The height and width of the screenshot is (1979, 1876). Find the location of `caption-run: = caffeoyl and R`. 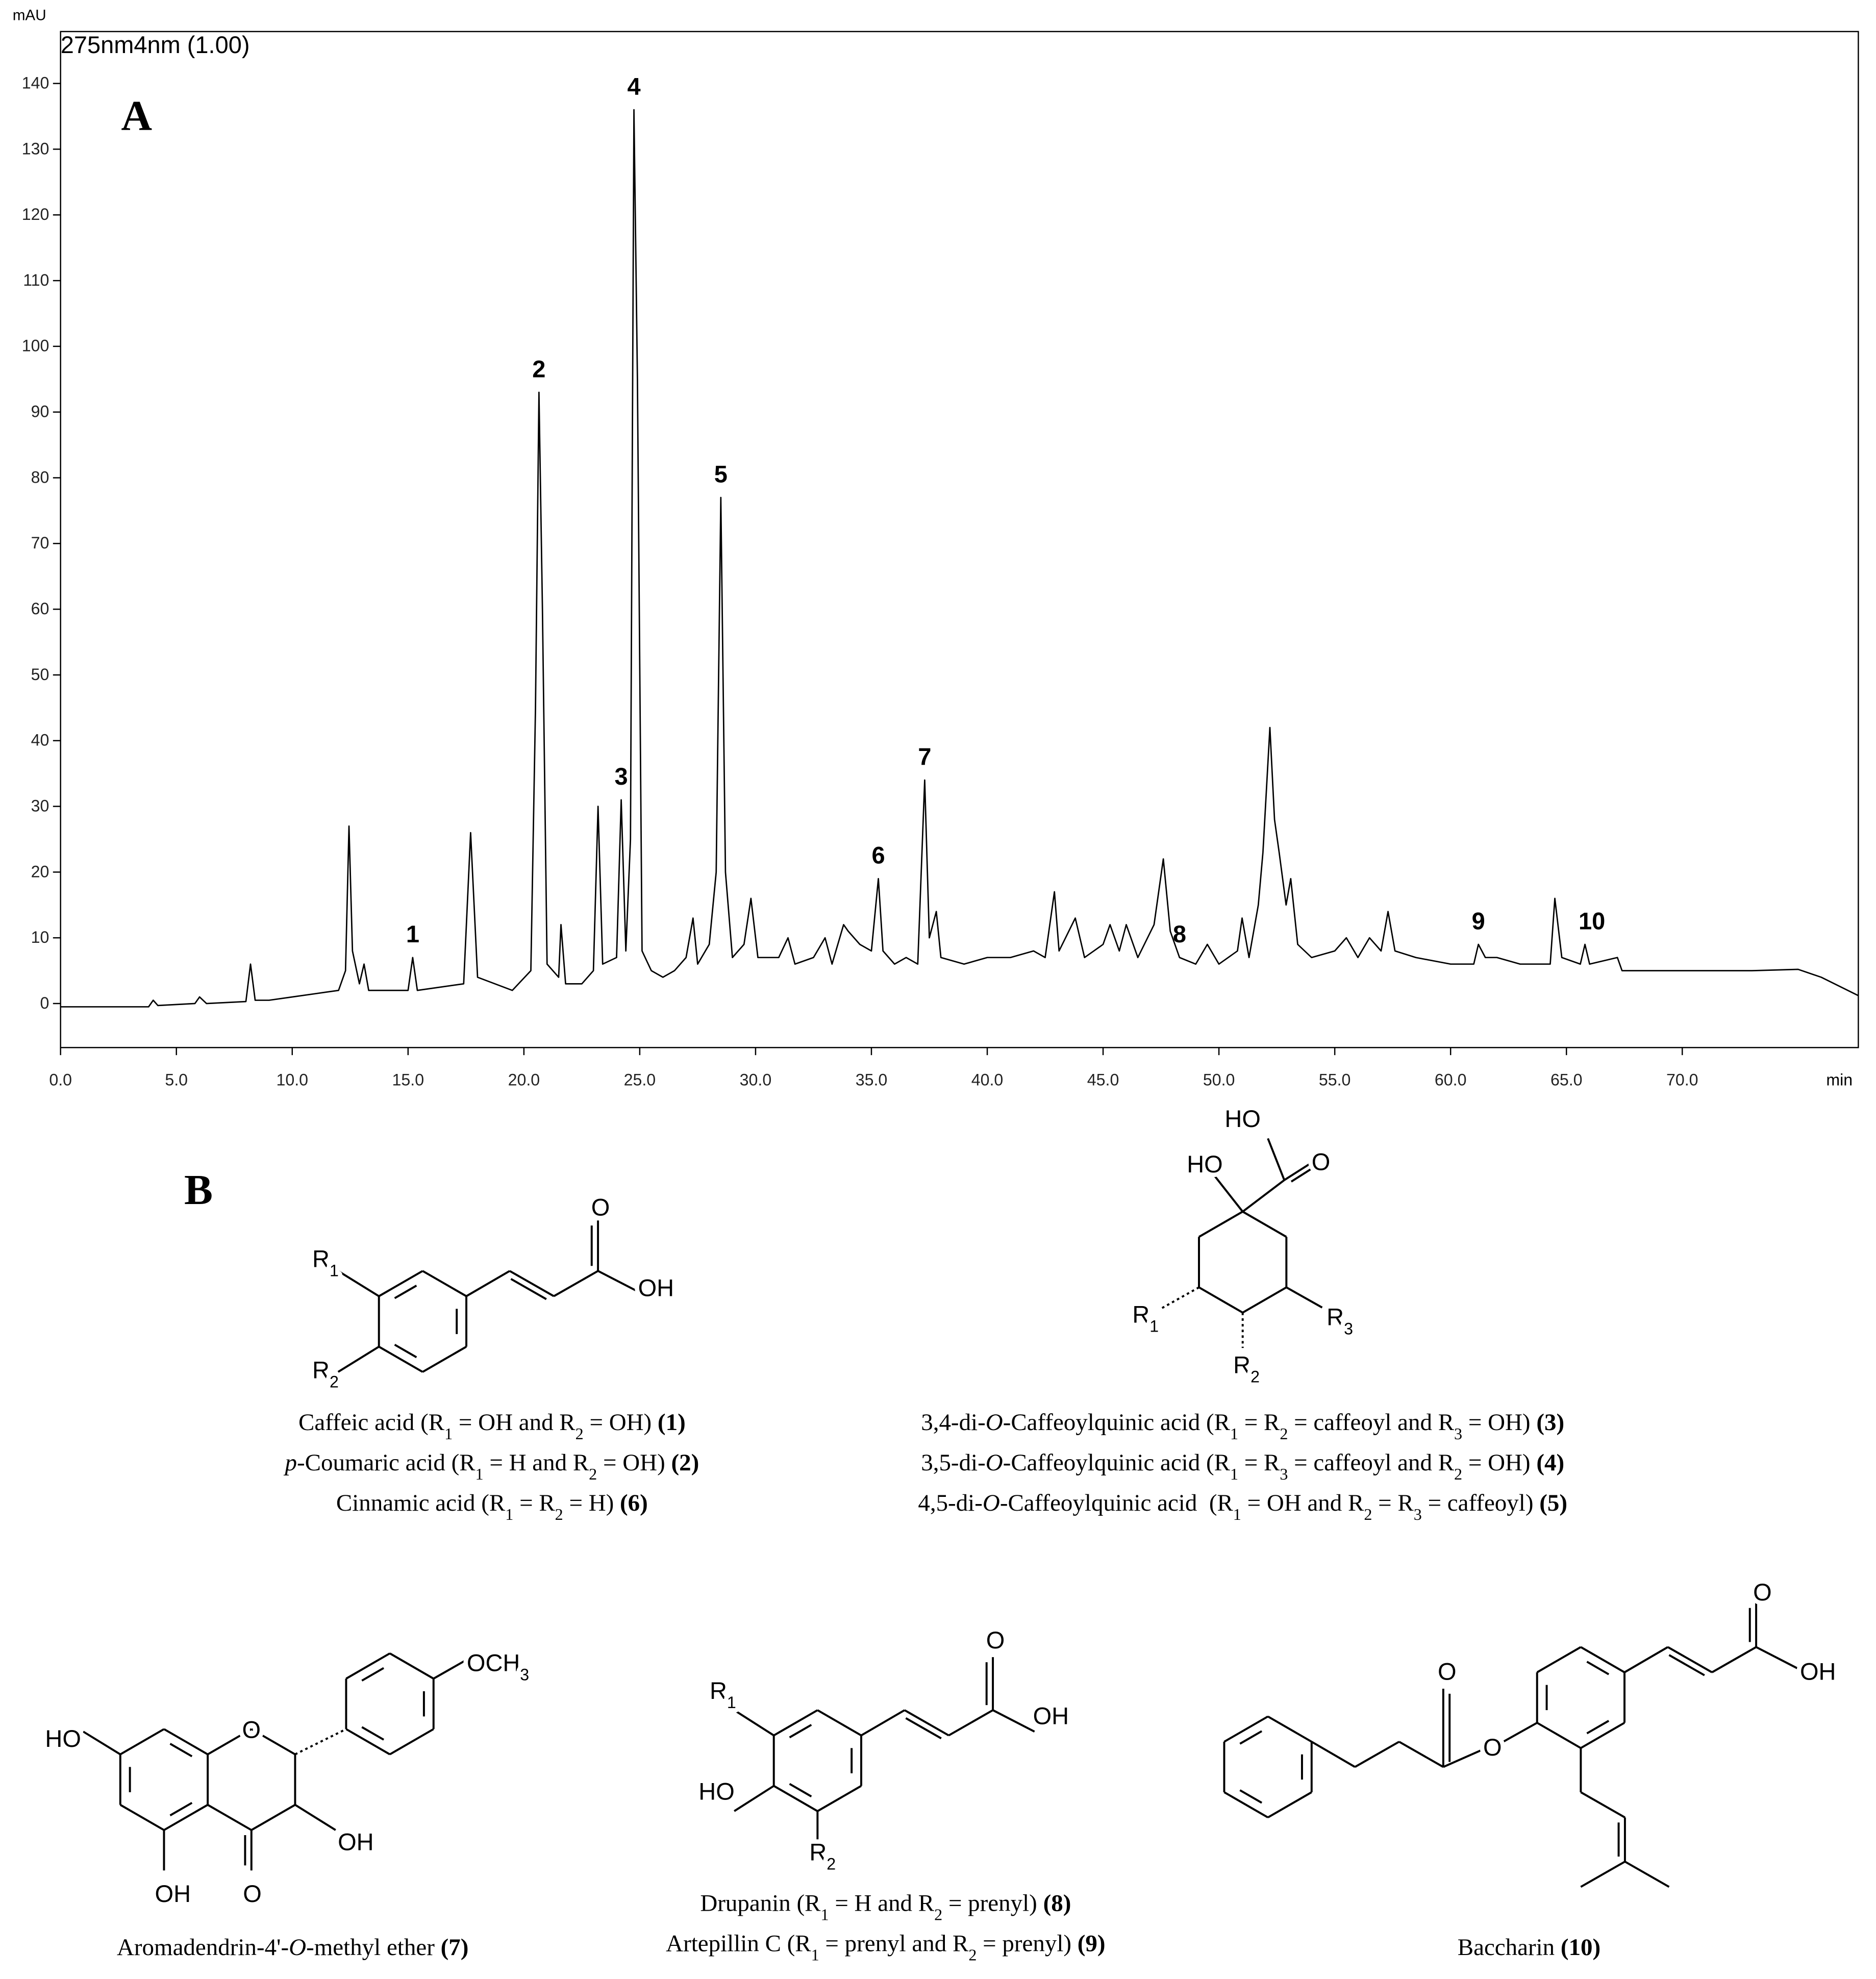

caption-run: = caffeoyl and R is located at coordinates (1371, 1422).